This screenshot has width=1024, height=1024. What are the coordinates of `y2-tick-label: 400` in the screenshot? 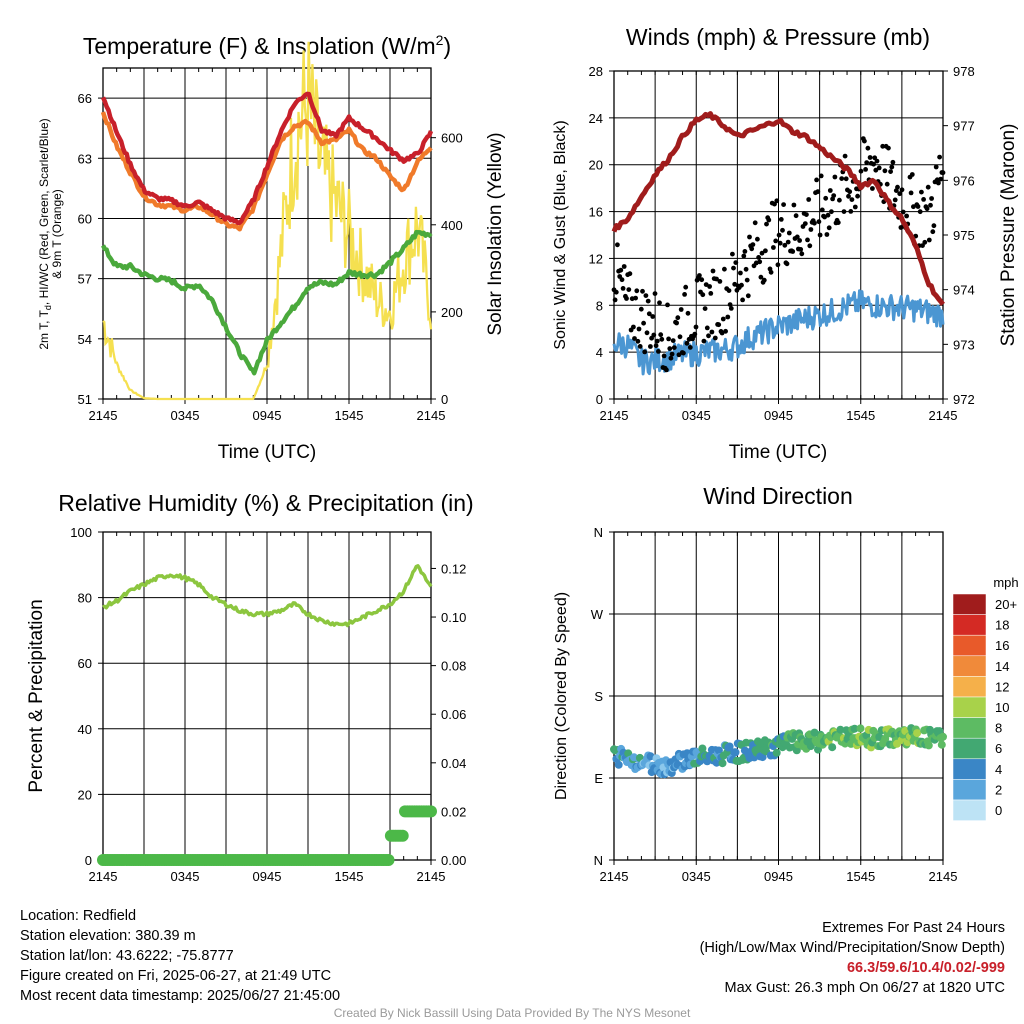 It's located at (452, 225).